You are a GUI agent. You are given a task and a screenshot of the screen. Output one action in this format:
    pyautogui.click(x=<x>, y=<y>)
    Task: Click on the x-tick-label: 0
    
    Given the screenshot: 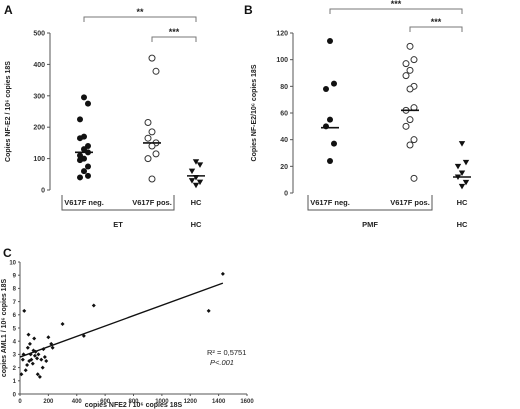 What is the action you would take?
    pyautogui.click(x=20, y=402)
    